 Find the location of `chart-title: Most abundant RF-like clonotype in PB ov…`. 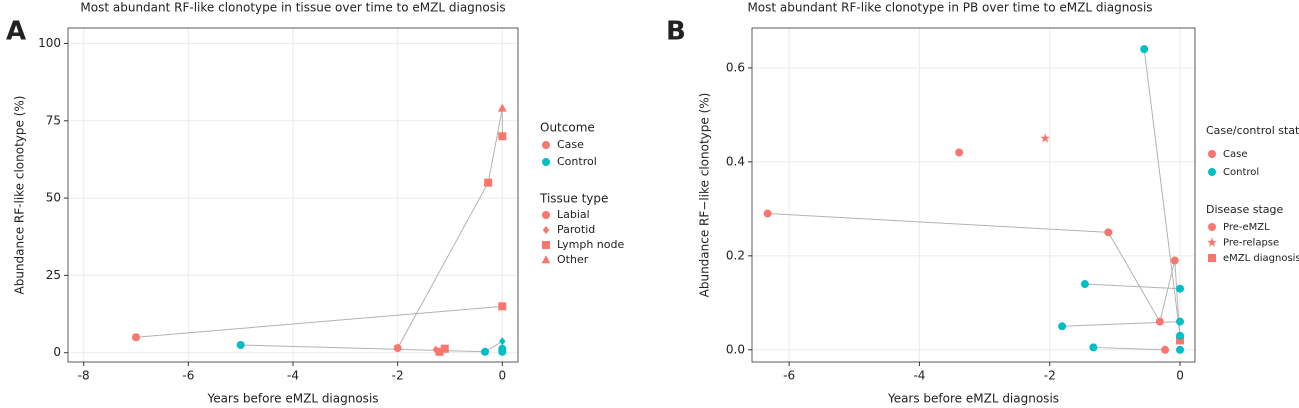

chart-title: Most abundant RF-like clonotype in PB ov… is located at coordinates (949, 8).